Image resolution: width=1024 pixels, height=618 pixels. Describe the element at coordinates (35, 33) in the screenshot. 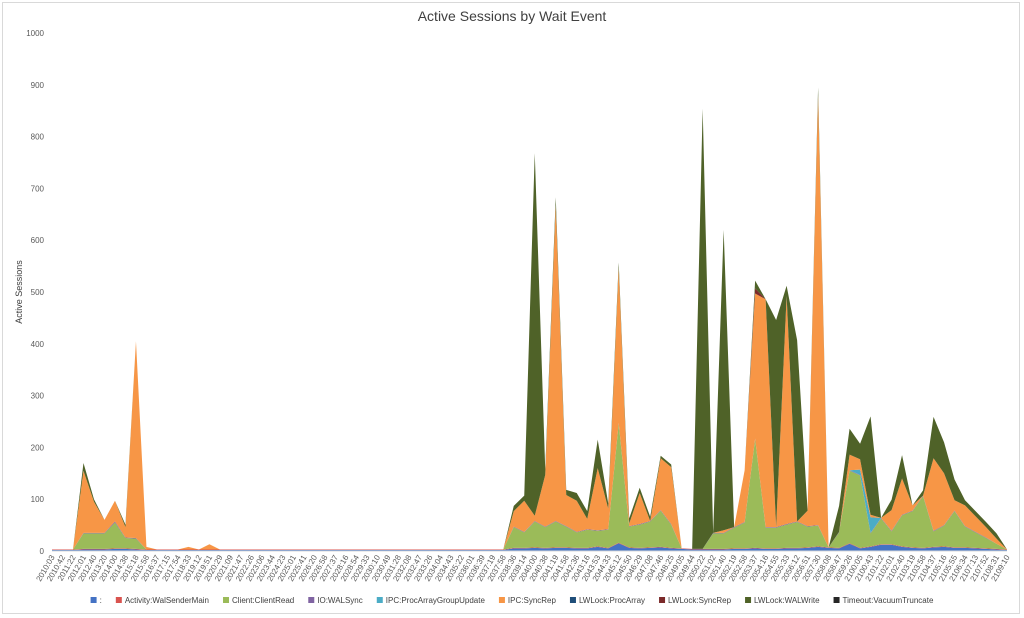

I see `y-tick-label: 1000` at that location.